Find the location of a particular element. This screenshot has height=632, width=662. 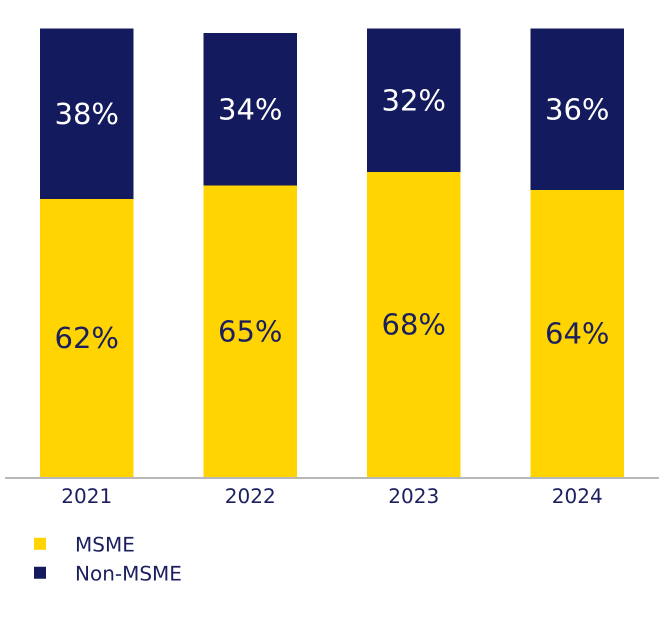

x-tick-label: 2024 is located at coordinates (577, 496).